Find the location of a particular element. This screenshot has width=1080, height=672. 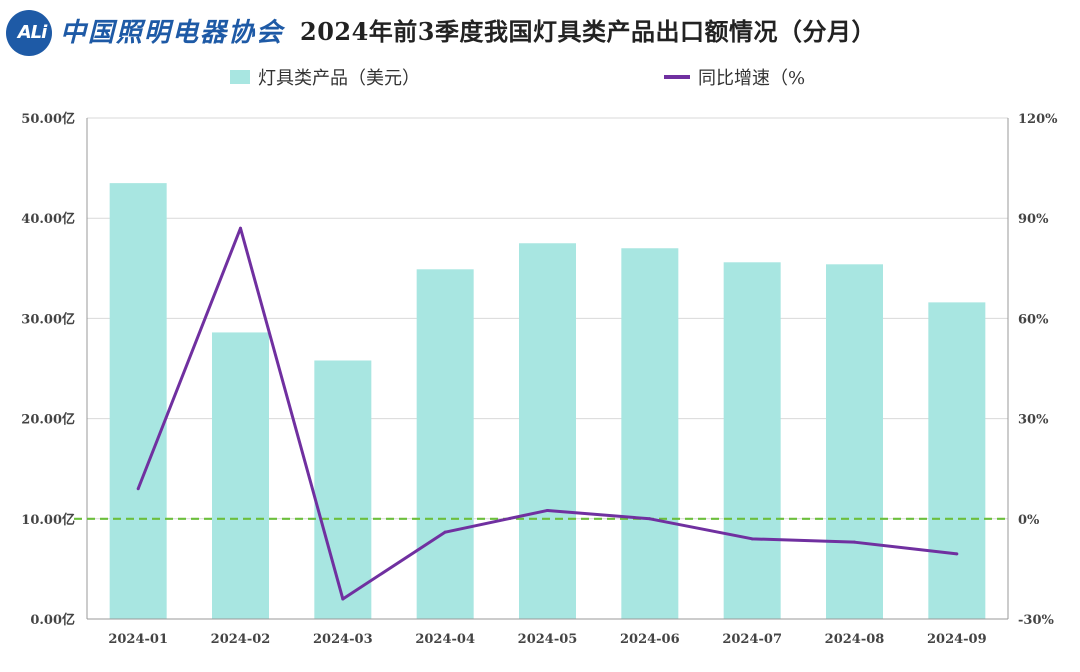

x-axis-tick-label: 2024-01 is located at coordinates (138, 639).